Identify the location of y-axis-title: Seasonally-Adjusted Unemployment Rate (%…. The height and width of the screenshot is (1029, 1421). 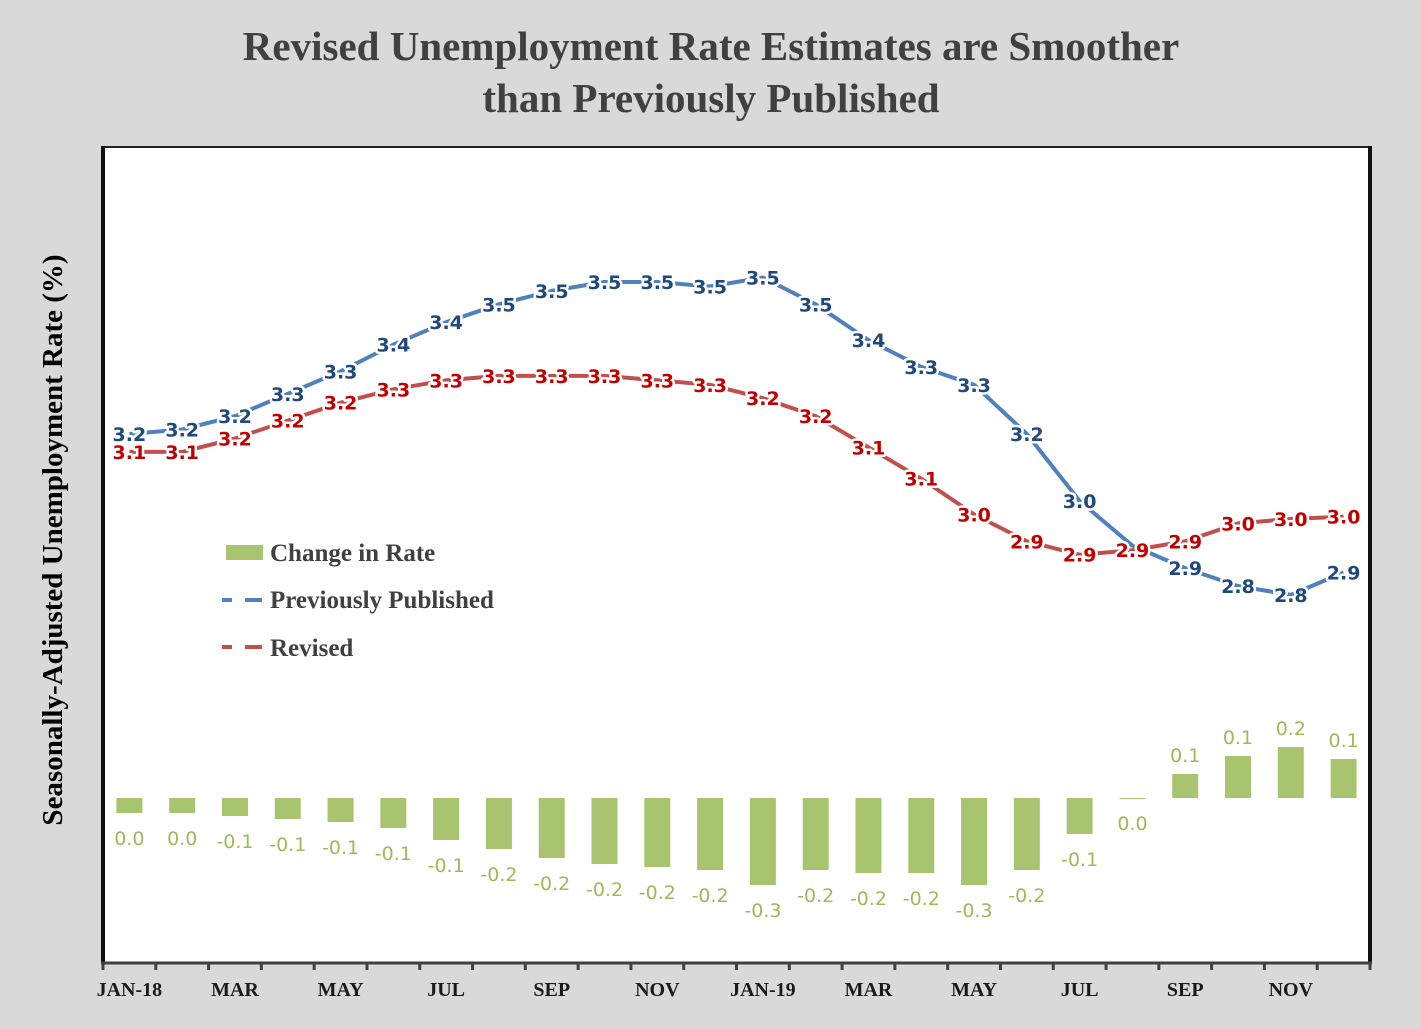
(53, 539).